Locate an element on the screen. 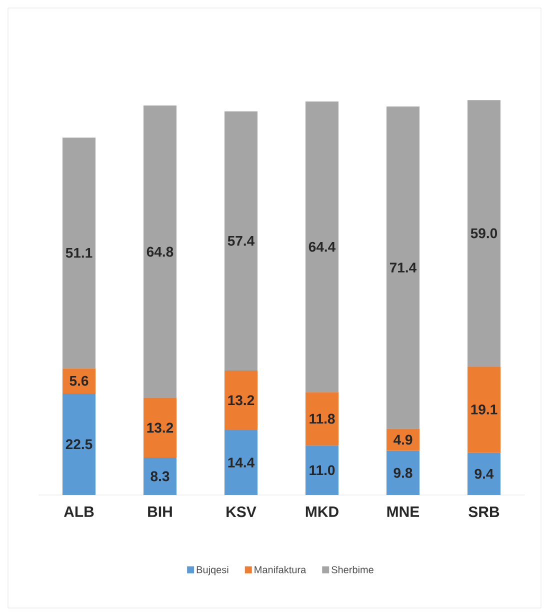 The width and height of the screenshot is (549, 616). data-label: 71.4 is located at coordinates (403, 267).